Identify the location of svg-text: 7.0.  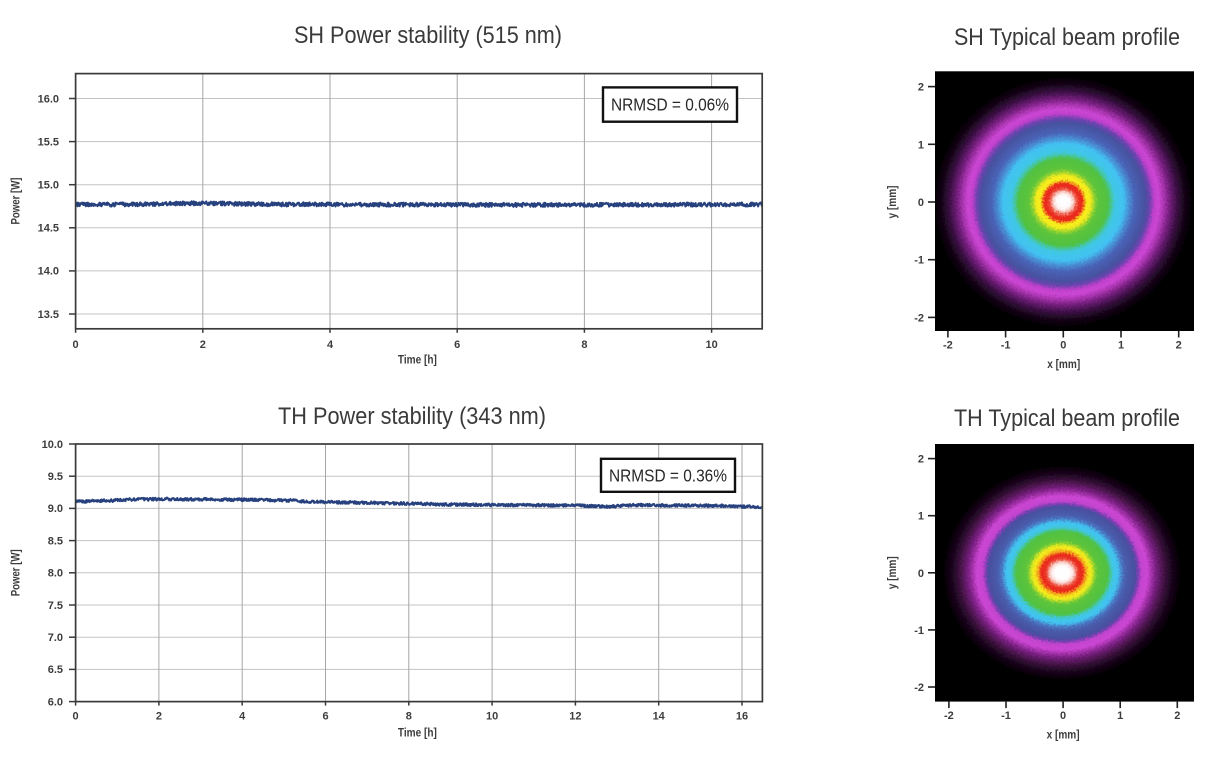
(55, 638).